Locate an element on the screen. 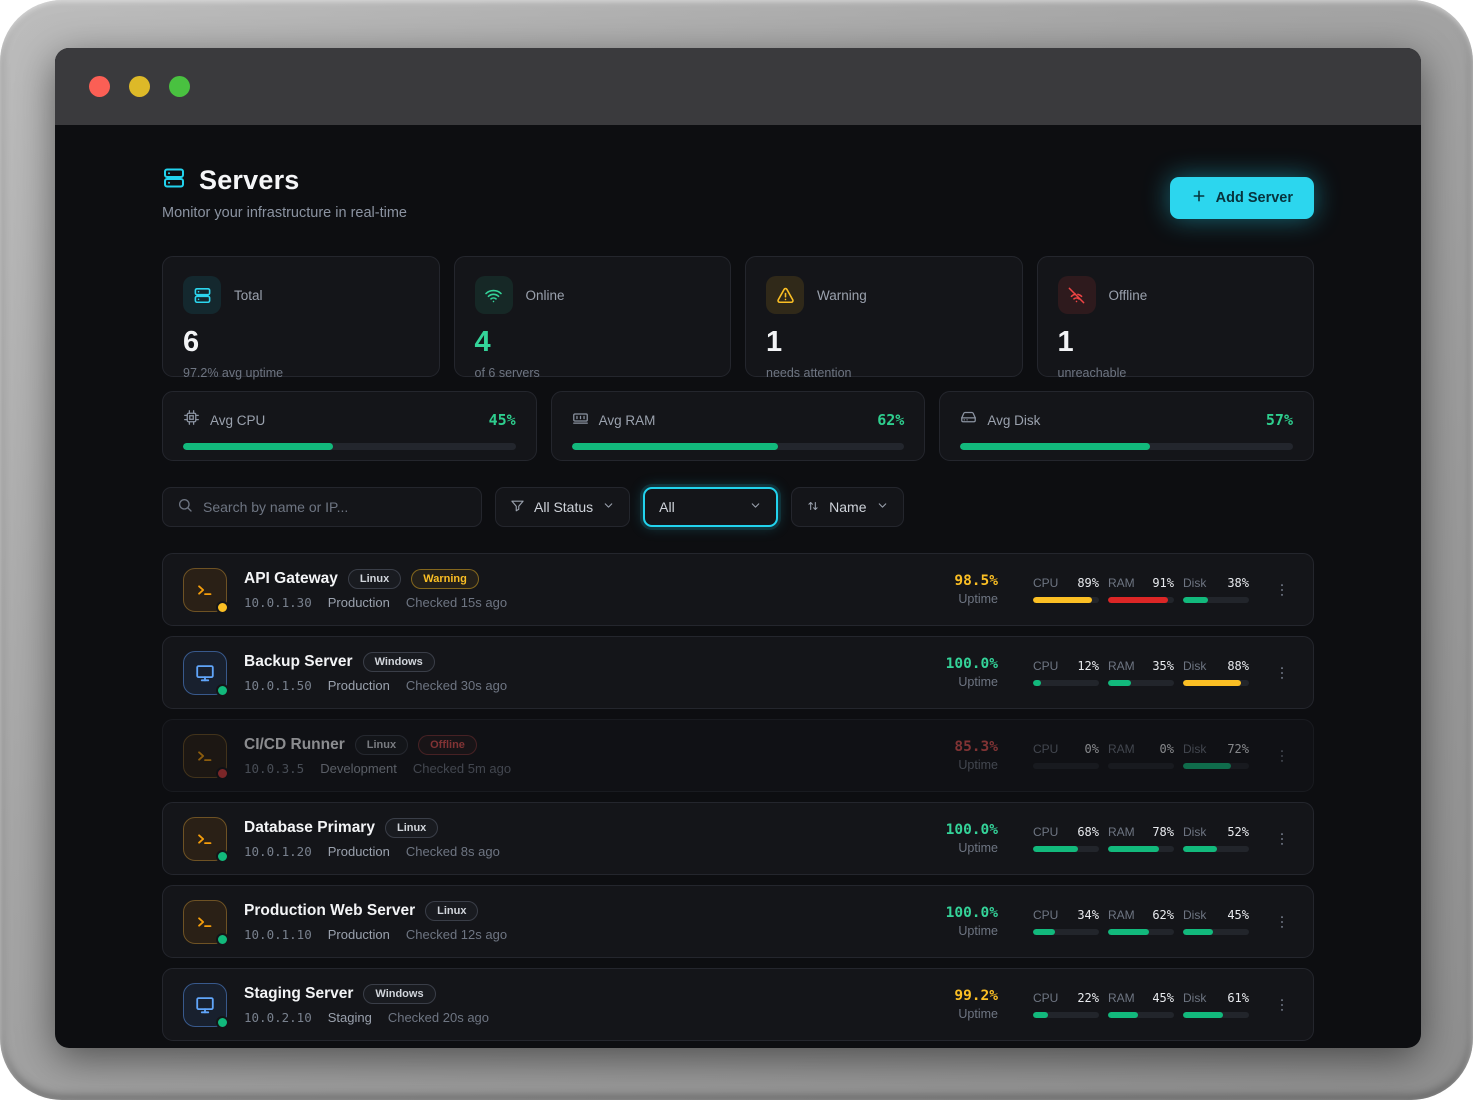 This screenshot has width=1473, height=1100. server-checked: Checked 20s ago is located at coordinates (438, 1017).